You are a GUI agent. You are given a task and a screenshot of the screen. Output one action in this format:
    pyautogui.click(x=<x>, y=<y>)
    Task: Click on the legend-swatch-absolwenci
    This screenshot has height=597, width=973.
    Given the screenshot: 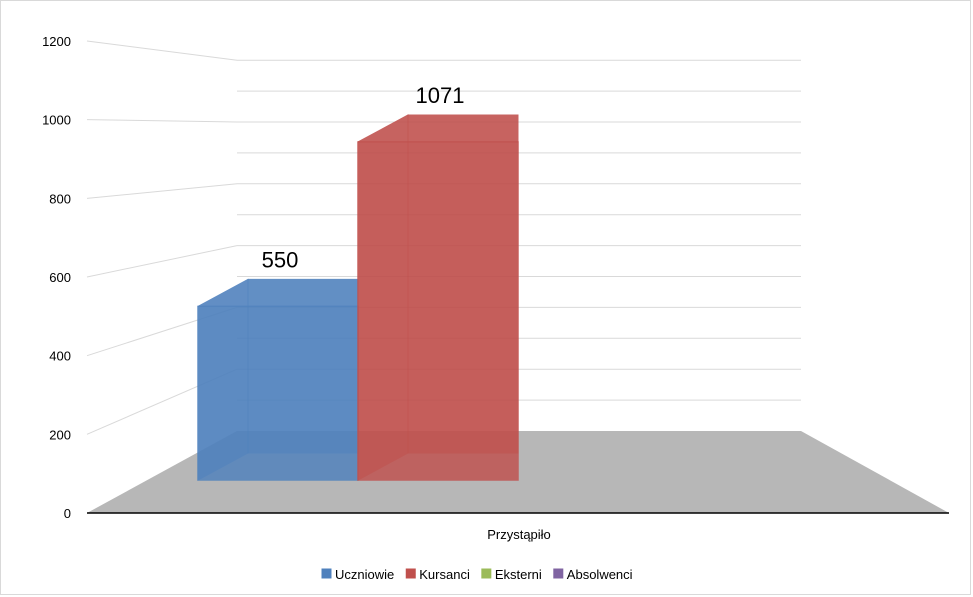 What is the action you would take?
    pyautogui.click(x=558, y=573)
    